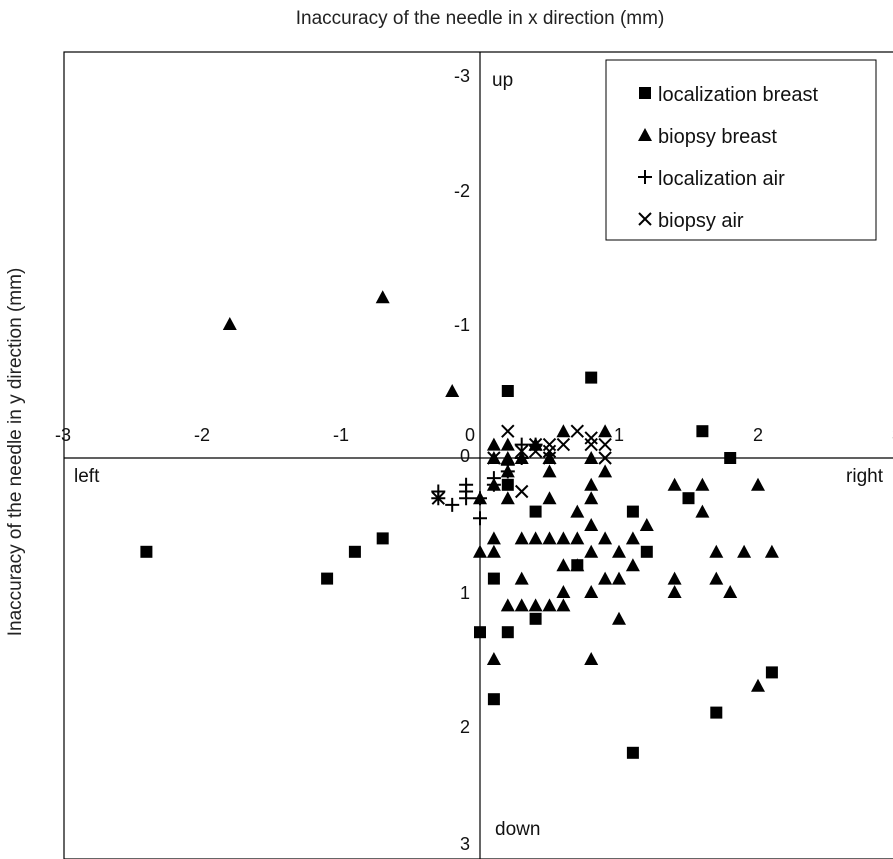 The height and width of the screenshot is (859, 893). What do you see at coordinates (758, 435) in the screenshot?
I see `x-tick-label: 2` at bounding box center [758, 435].